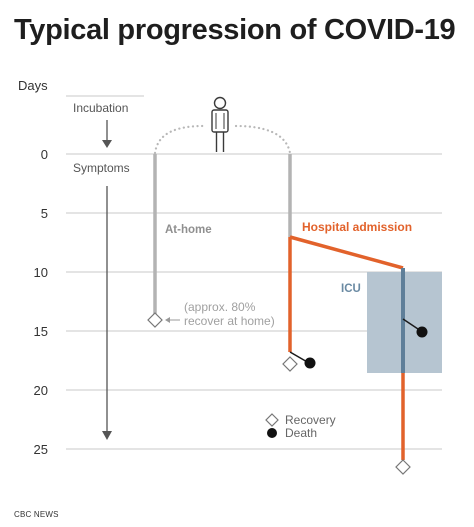 The width and height of the screenshot is (474, 527). I want to click on legend-recovery-label: Recovery, so click(310, 420).